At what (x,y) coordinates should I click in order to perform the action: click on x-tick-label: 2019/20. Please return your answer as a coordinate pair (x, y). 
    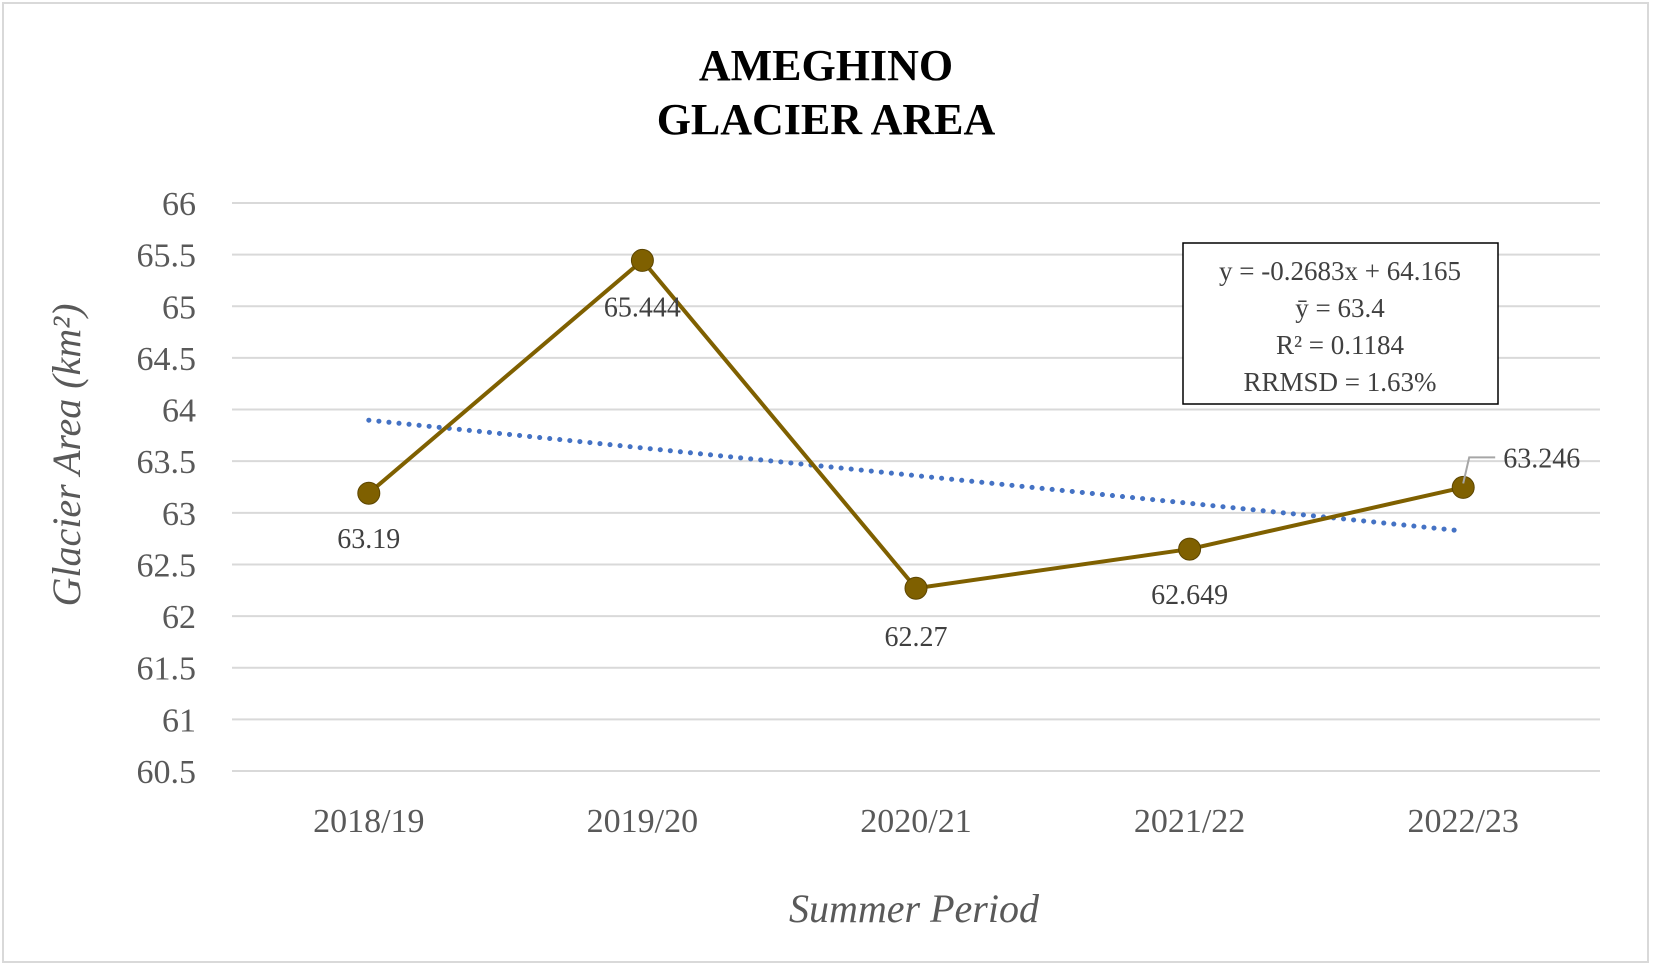
    Looking at the image, I should click on (642, 821).